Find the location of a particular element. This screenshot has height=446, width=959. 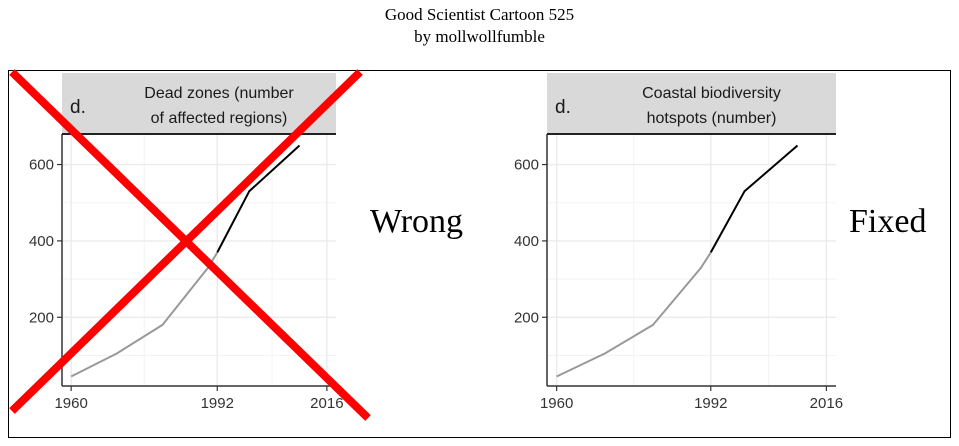

cartoon-byline: by mollwollfumble is located at coordinates (479, 36).